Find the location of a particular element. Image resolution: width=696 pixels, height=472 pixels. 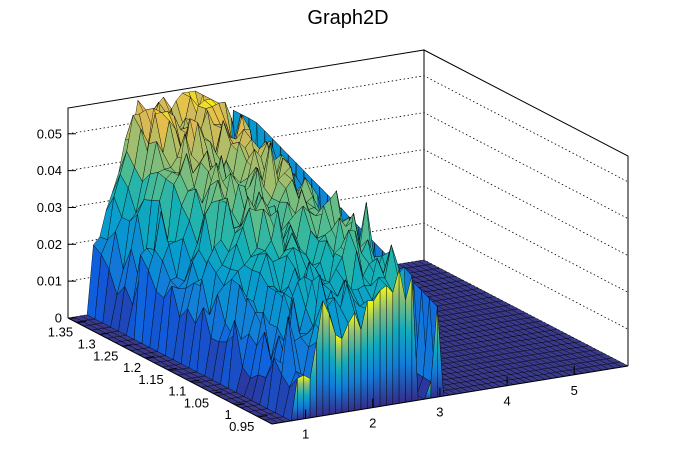

y-axis-ticks: 0.951 1.051.1 1.151.2 1.251.3 1.35 is located at coordinates (158, 377).